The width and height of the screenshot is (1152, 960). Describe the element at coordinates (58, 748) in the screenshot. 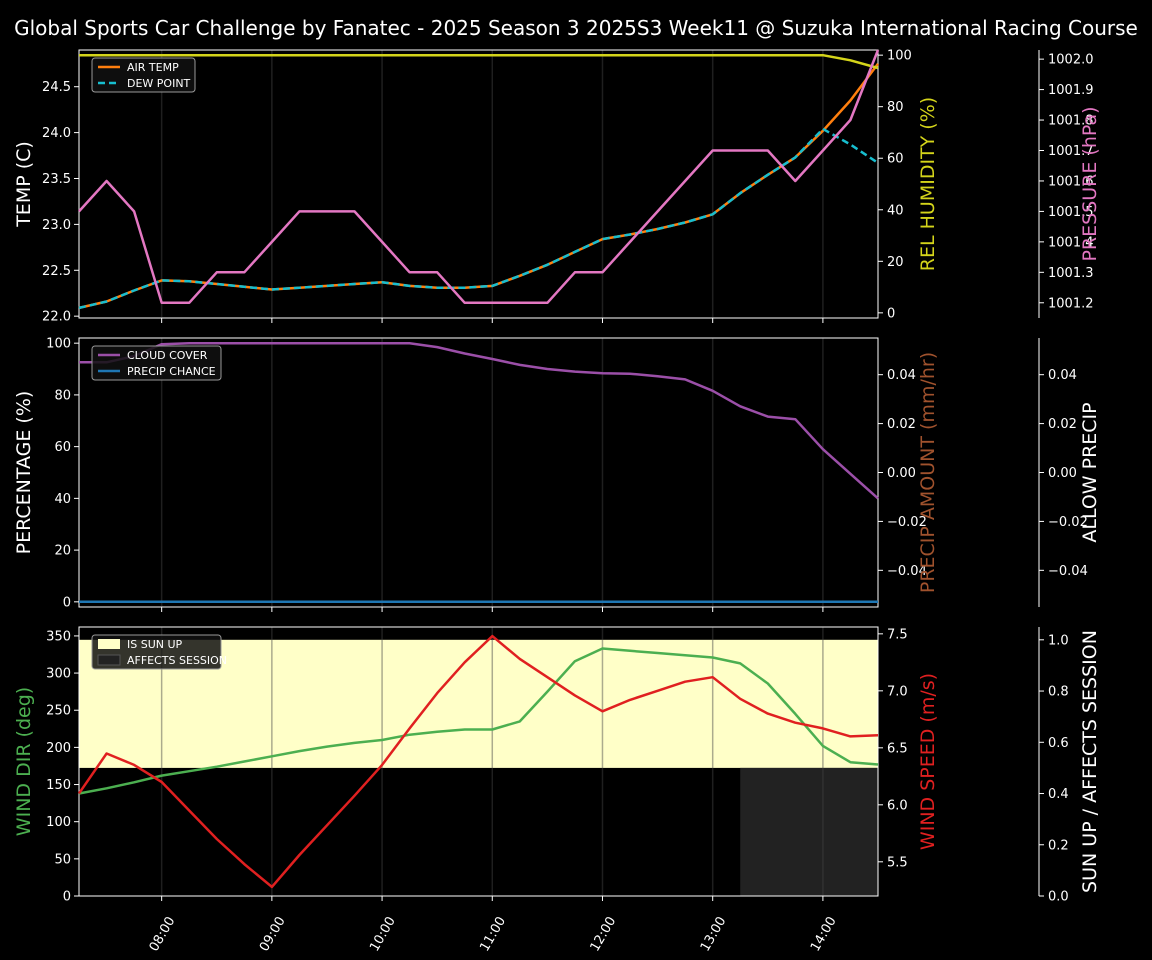

I see `y-tick-label: 200` at that location.